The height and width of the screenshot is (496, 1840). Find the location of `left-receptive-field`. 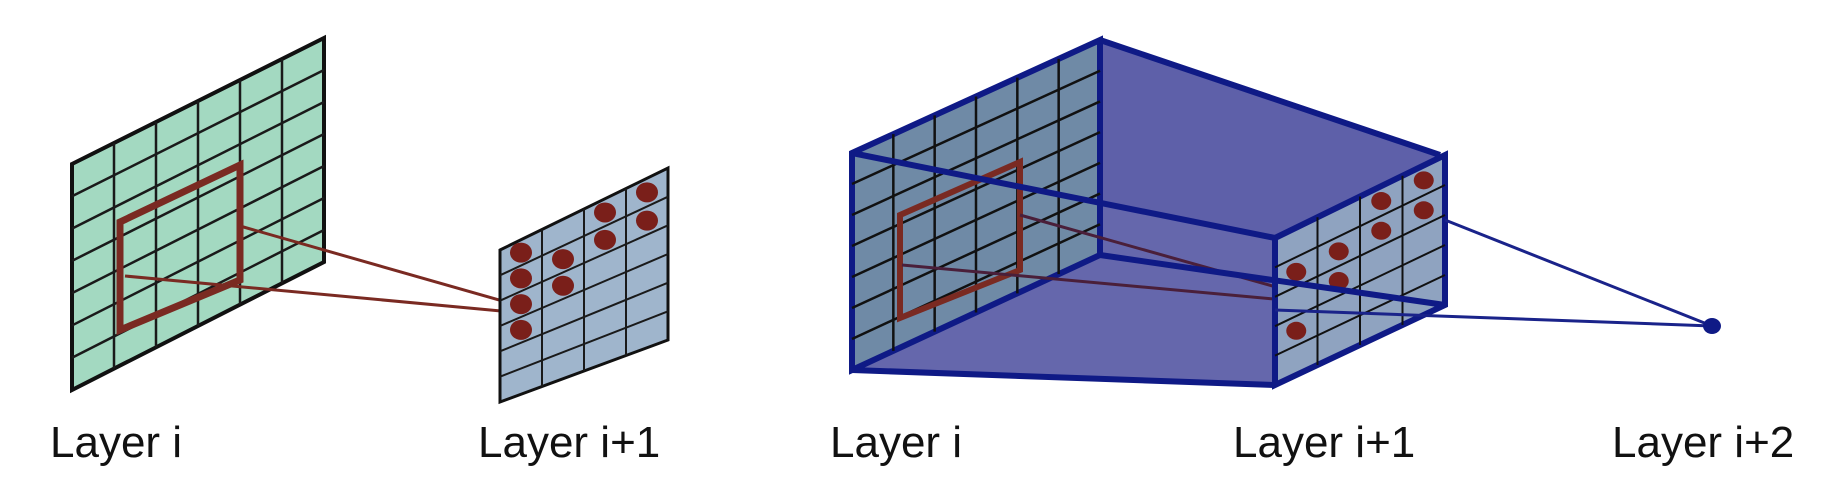

left-receptive-field is located at coordinates (180, 247).